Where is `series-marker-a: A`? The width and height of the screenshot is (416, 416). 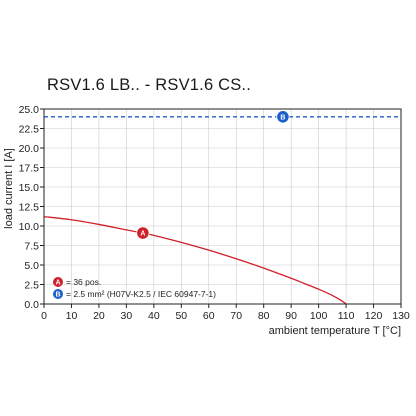
series-marker-a: A is located at coordinates (143, 233).